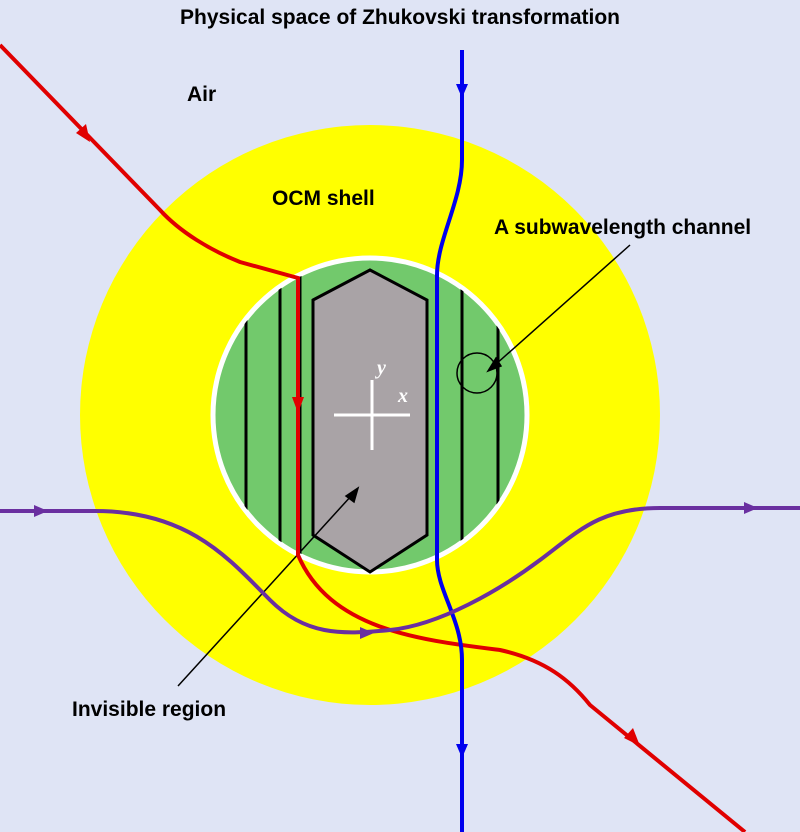 The width and height of the screenshot is (800, 832). Describe the element at coordinates (372, 415) in the screenshot. I see `coordinate-axes` at that location.